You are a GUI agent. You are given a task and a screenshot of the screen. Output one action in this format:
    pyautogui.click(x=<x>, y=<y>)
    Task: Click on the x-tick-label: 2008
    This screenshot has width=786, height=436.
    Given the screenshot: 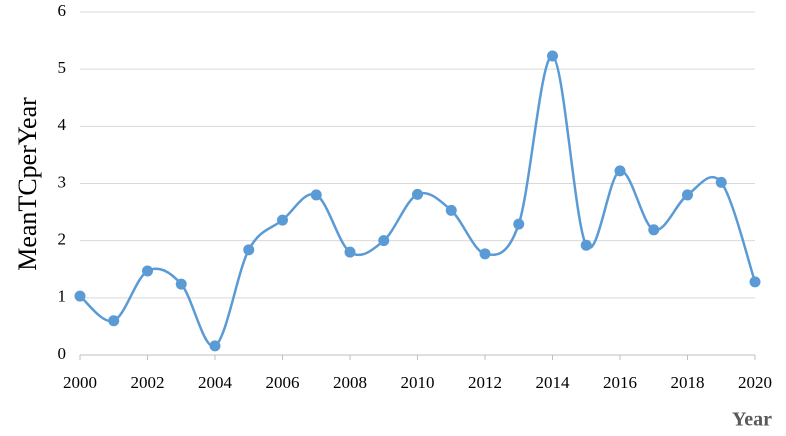 What is the action you would take?
    pyautogui.click(x=350, y=382)
    